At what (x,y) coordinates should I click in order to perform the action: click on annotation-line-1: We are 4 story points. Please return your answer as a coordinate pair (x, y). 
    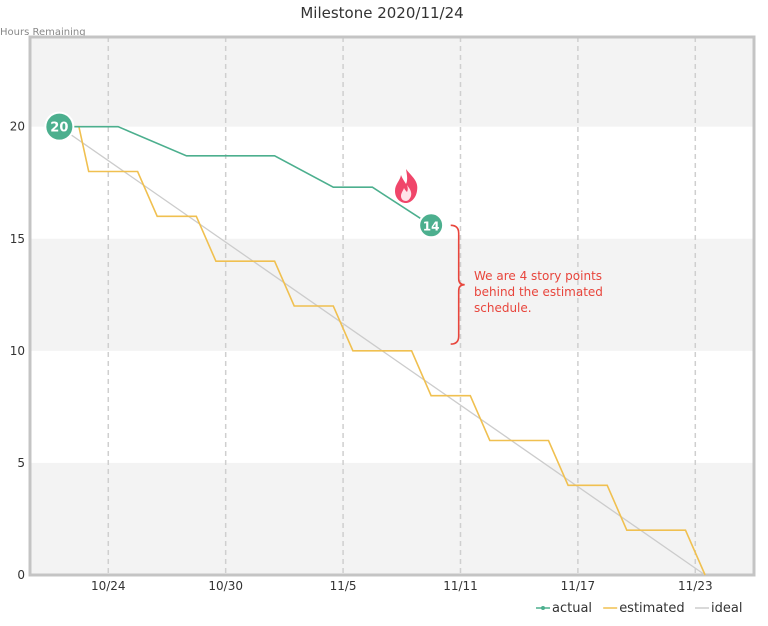
    Looking at the image, I should click on (538, 276).